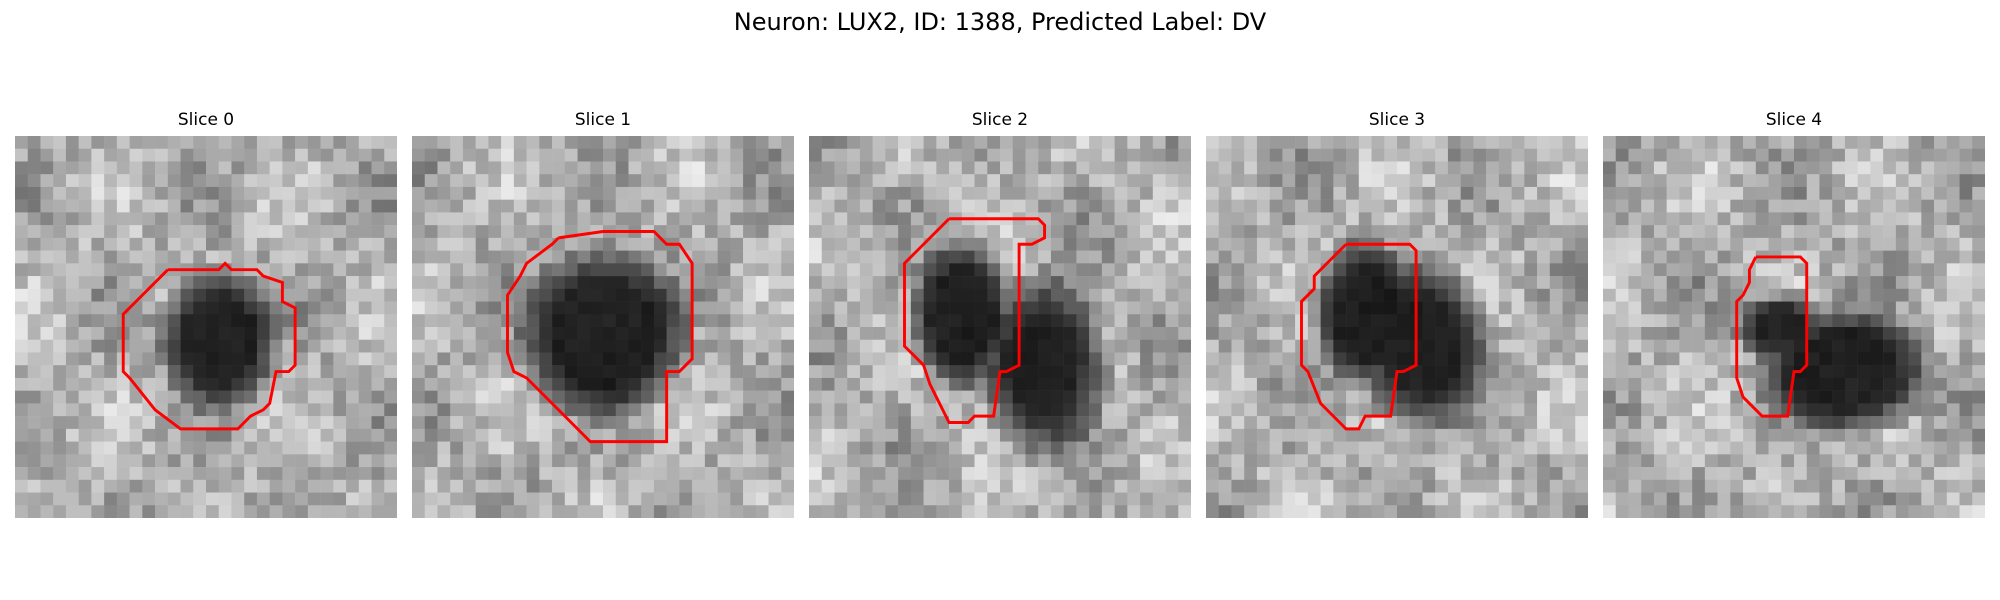  I want to click on slice-panel-0: Slice 0, so click(206, 313).